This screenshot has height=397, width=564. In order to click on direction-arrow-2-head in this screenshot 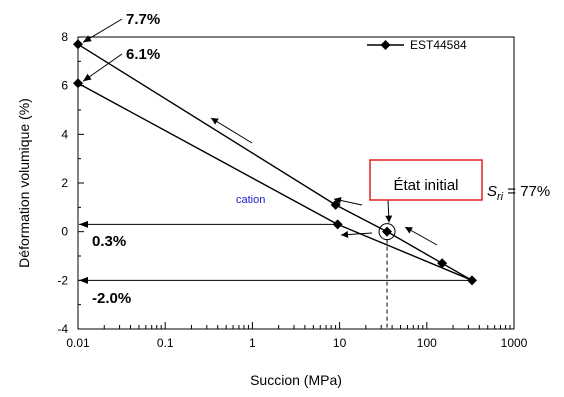, I will do `click(338, 200)`.